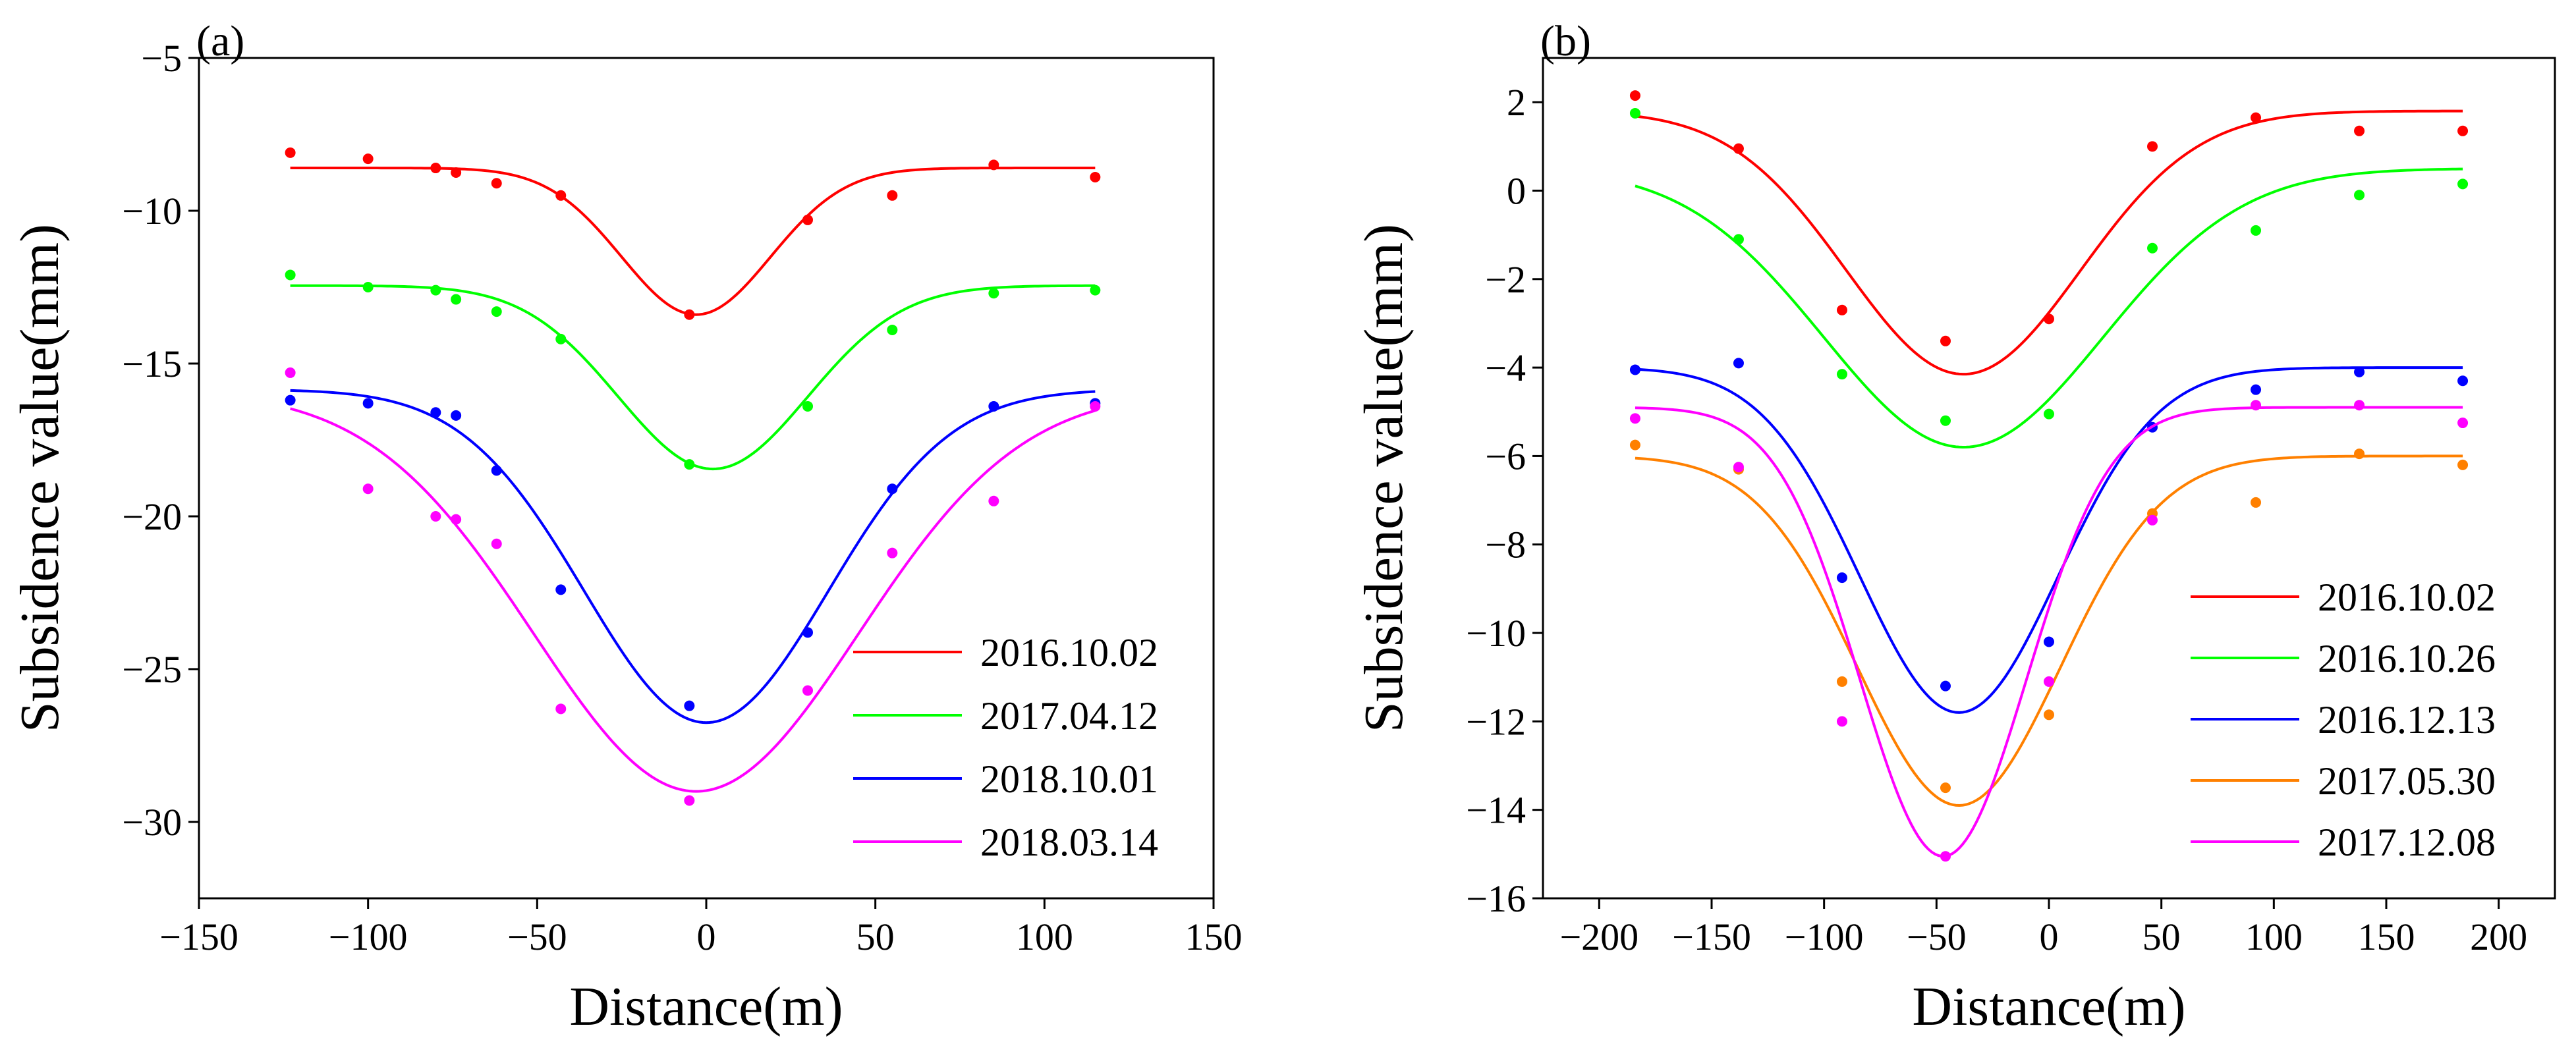 The height and width of the screenshot is (1061, 2576). I want to click on legend-label: 2018.10.01, so click(1069, 779).